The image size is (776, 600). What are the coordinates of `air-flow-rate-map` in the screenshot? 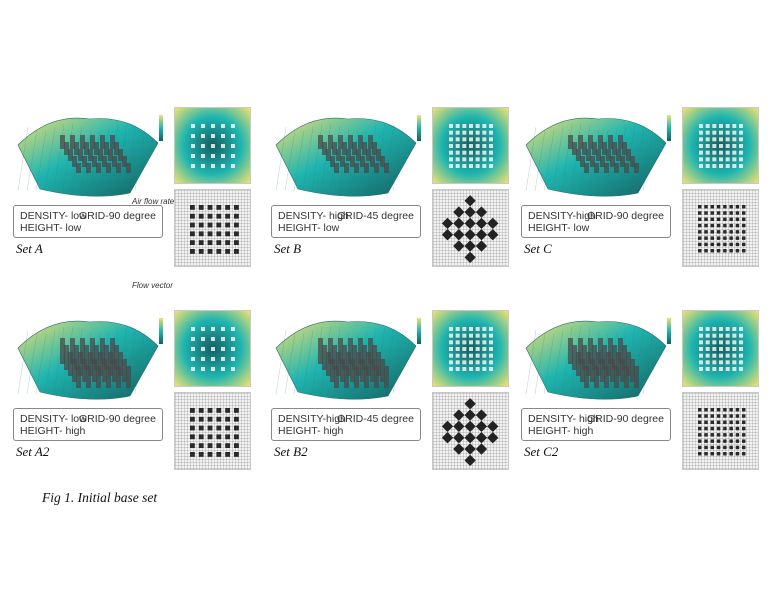 It's located at (720, 348).